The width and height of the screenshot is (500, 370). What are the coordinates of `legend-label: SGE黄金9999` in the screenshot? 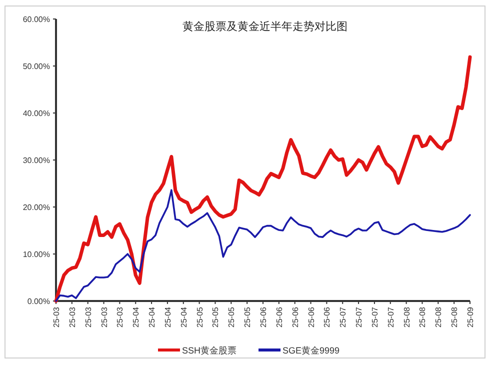 It's located at (311, 351).